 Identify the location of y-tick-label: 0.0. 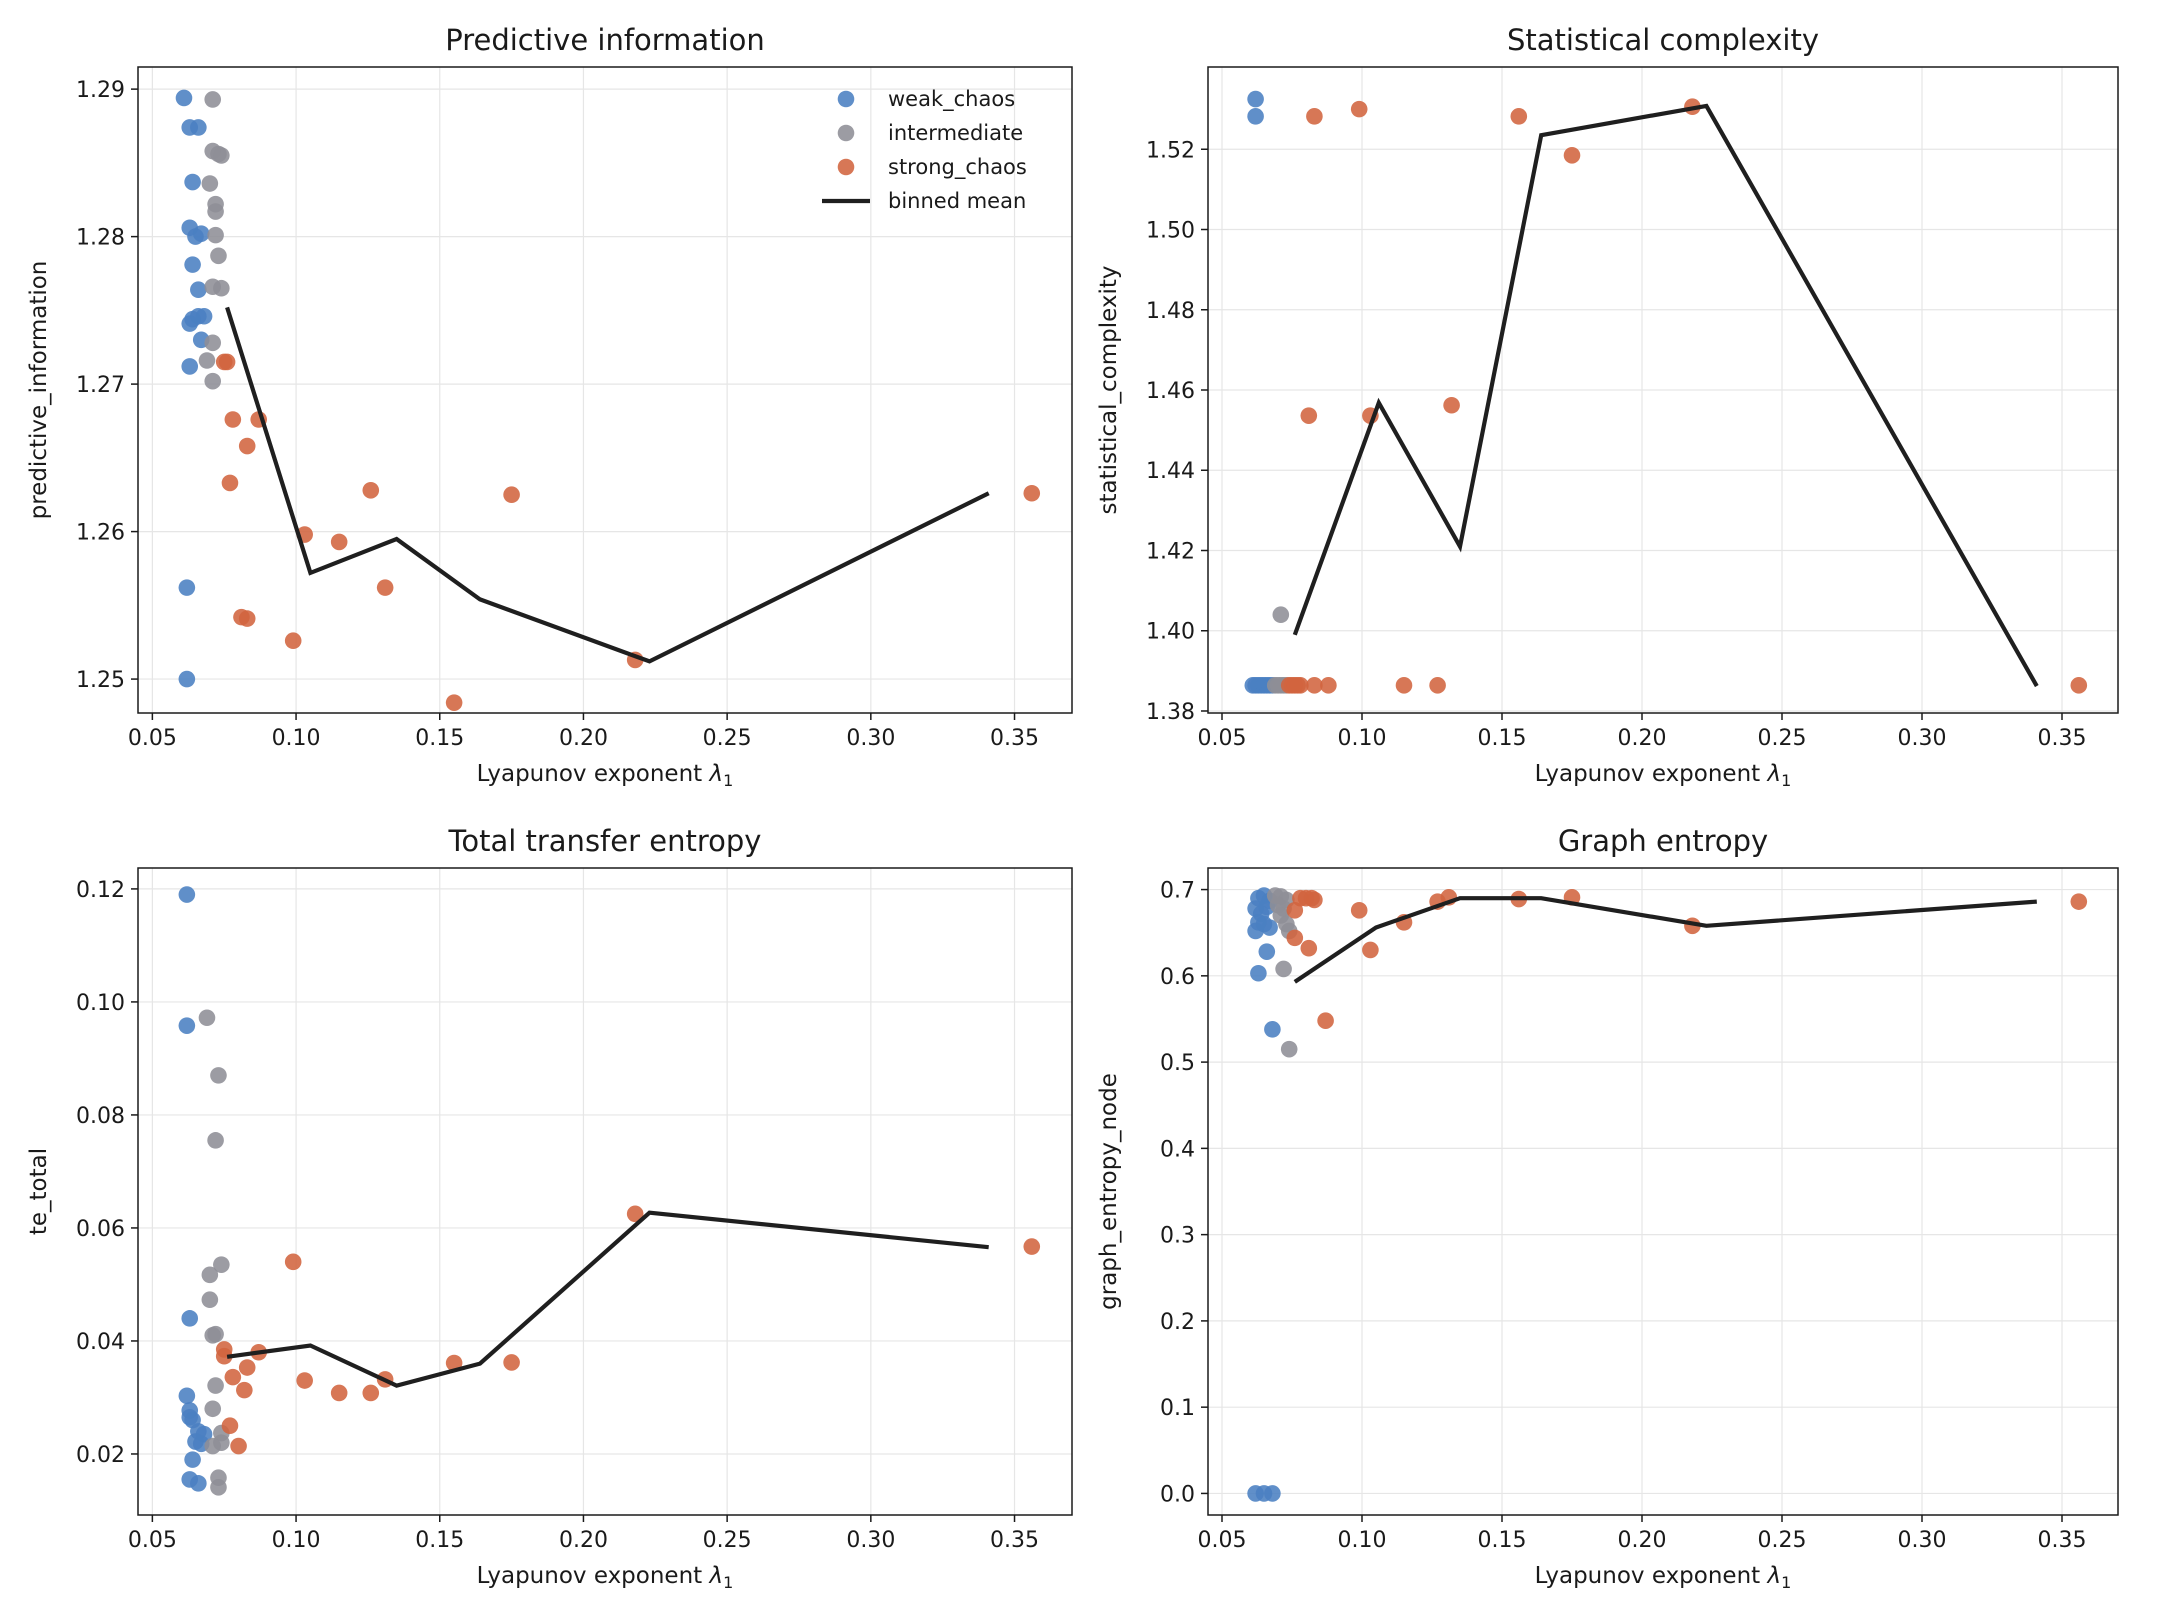
(1177, 1494).